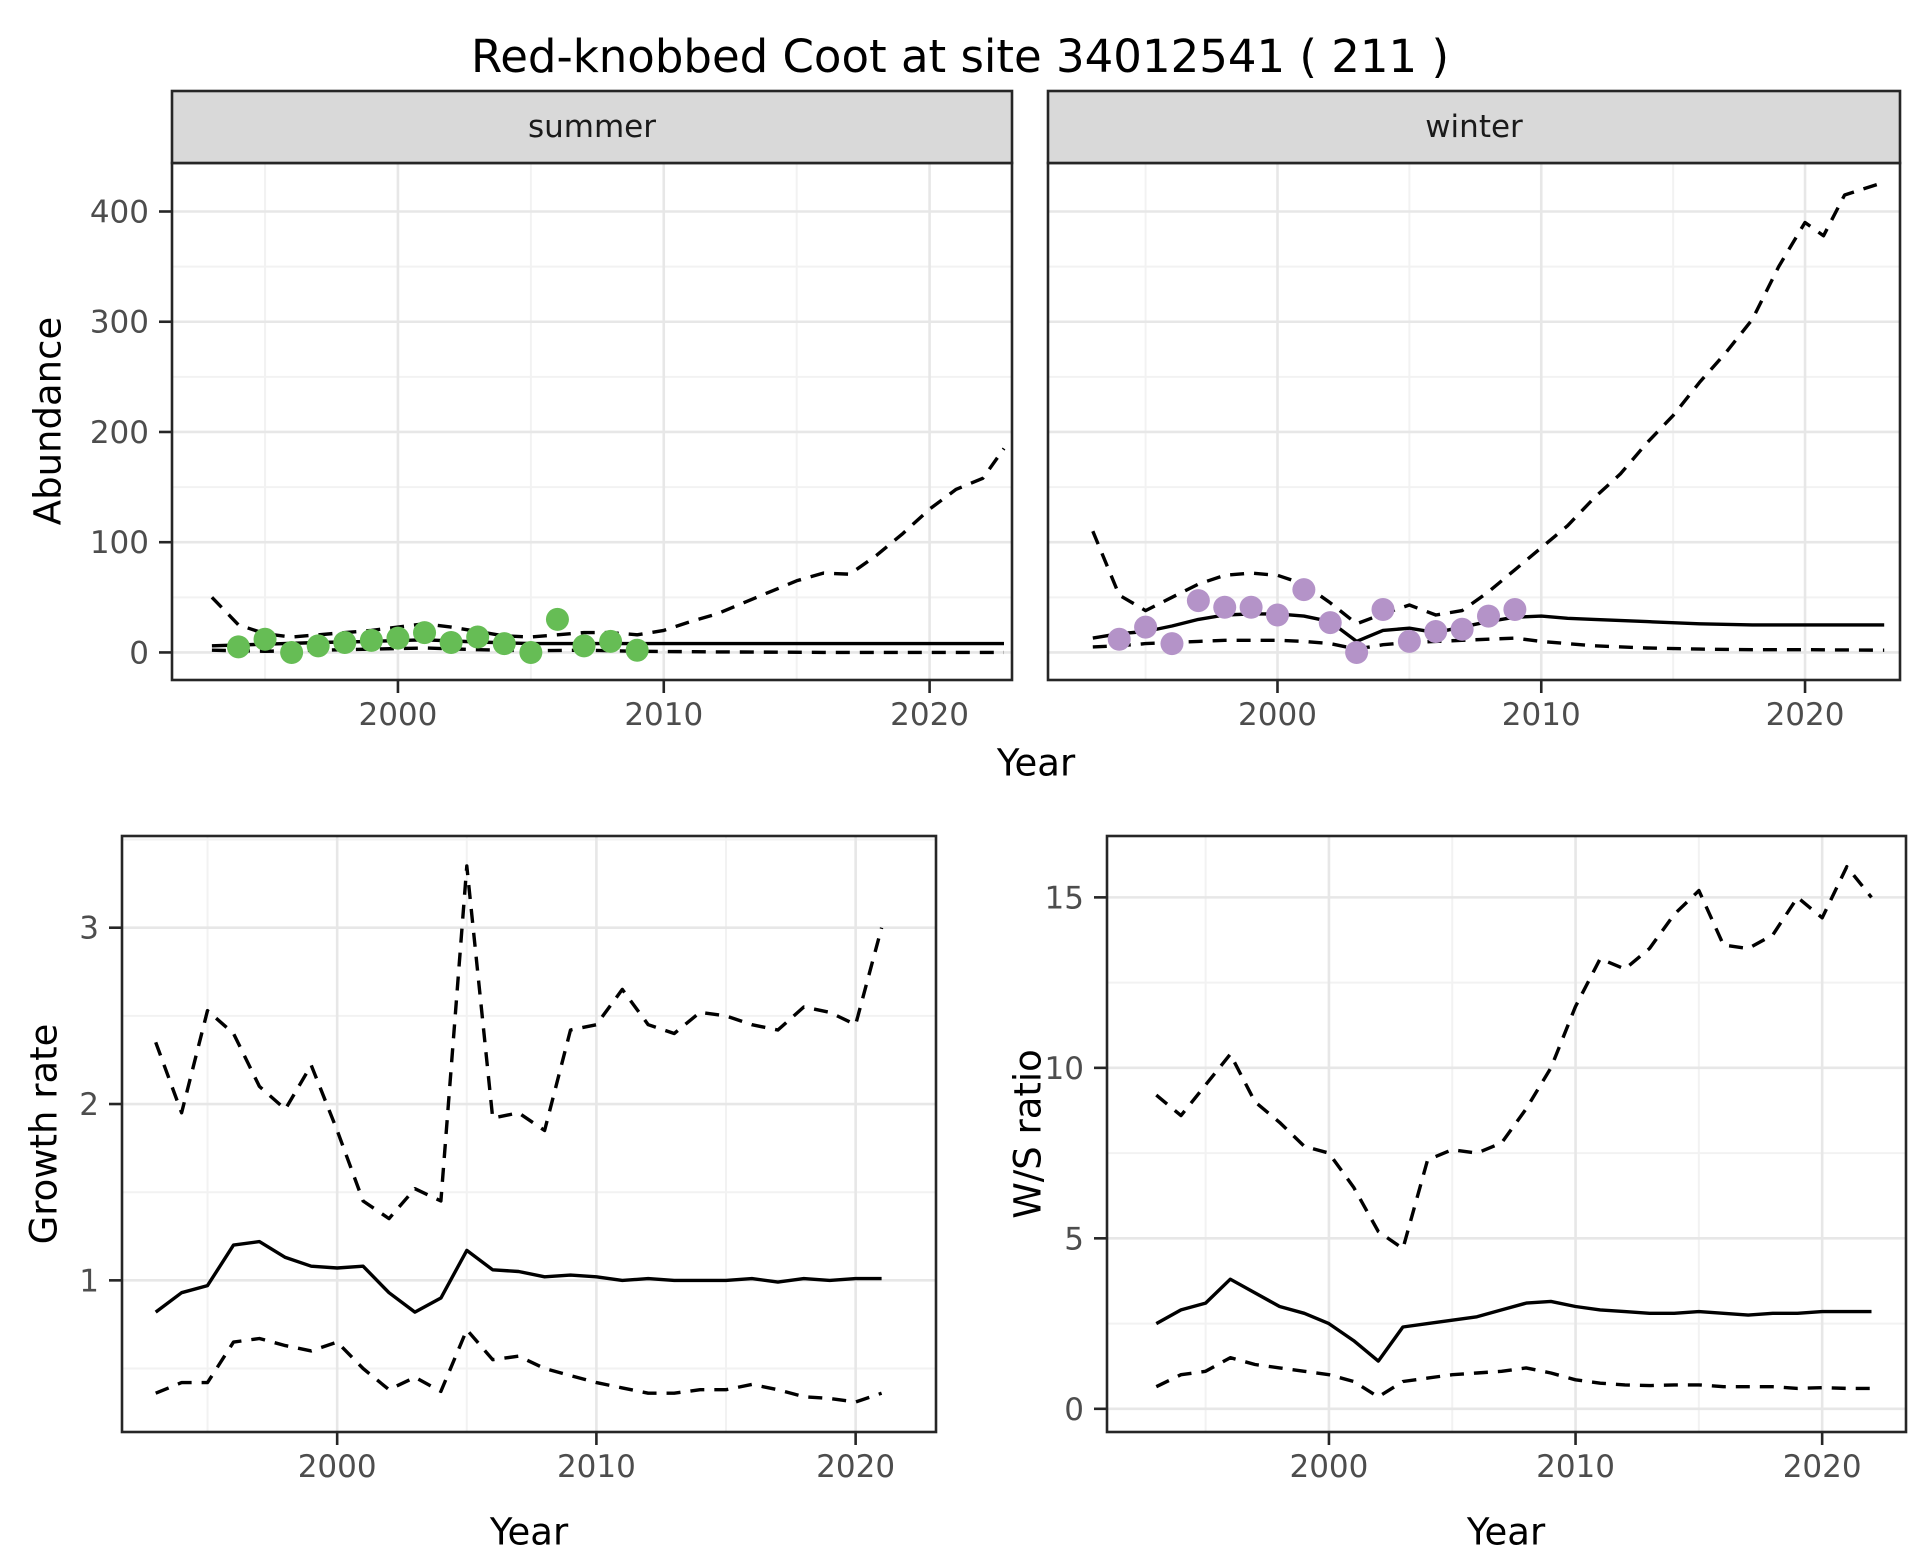 This screenshot has width=1920, height=1560. What do you see at coordinates (519, 1042) in the screenshot?
I see `series-line-upper_ci` at bounding box center [519, 1042].